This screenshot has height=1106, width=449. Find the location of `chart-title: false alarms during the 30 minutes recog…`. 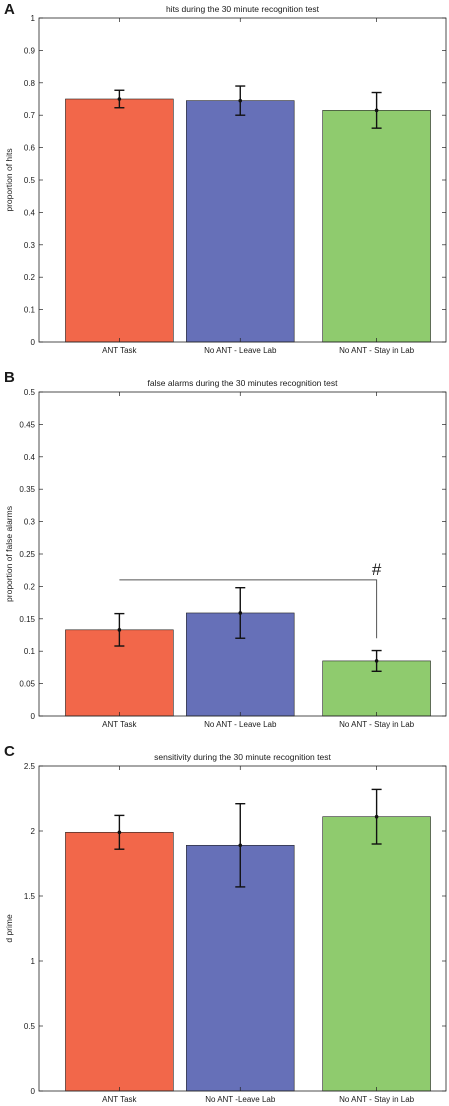

chart-title: false alarms during the 30 minutes recog… is located at coordinates (243, 383).